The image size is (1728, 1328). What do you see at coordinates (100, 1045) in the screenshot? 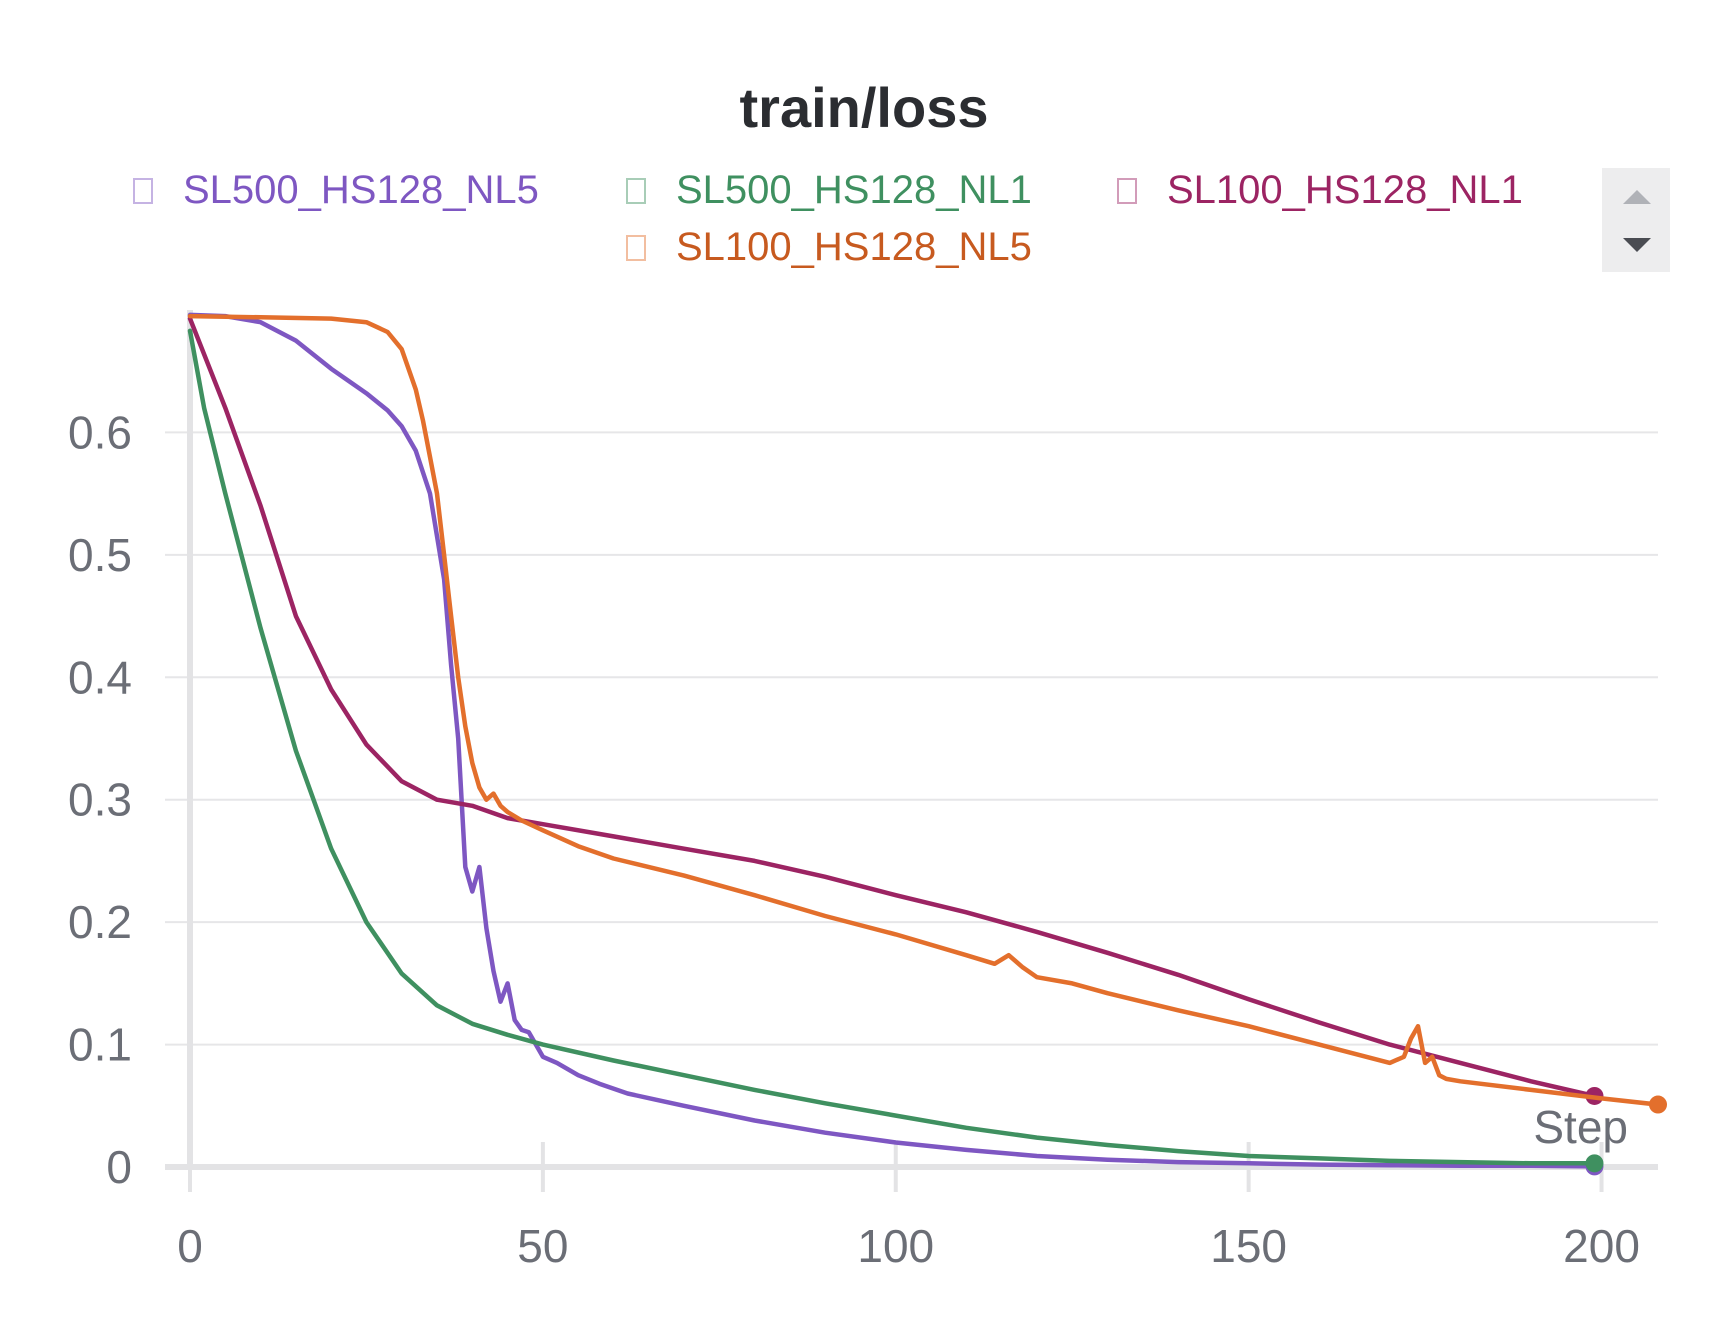
I see `y-tick-label: 0.1` at bounding box center [100, 1045].